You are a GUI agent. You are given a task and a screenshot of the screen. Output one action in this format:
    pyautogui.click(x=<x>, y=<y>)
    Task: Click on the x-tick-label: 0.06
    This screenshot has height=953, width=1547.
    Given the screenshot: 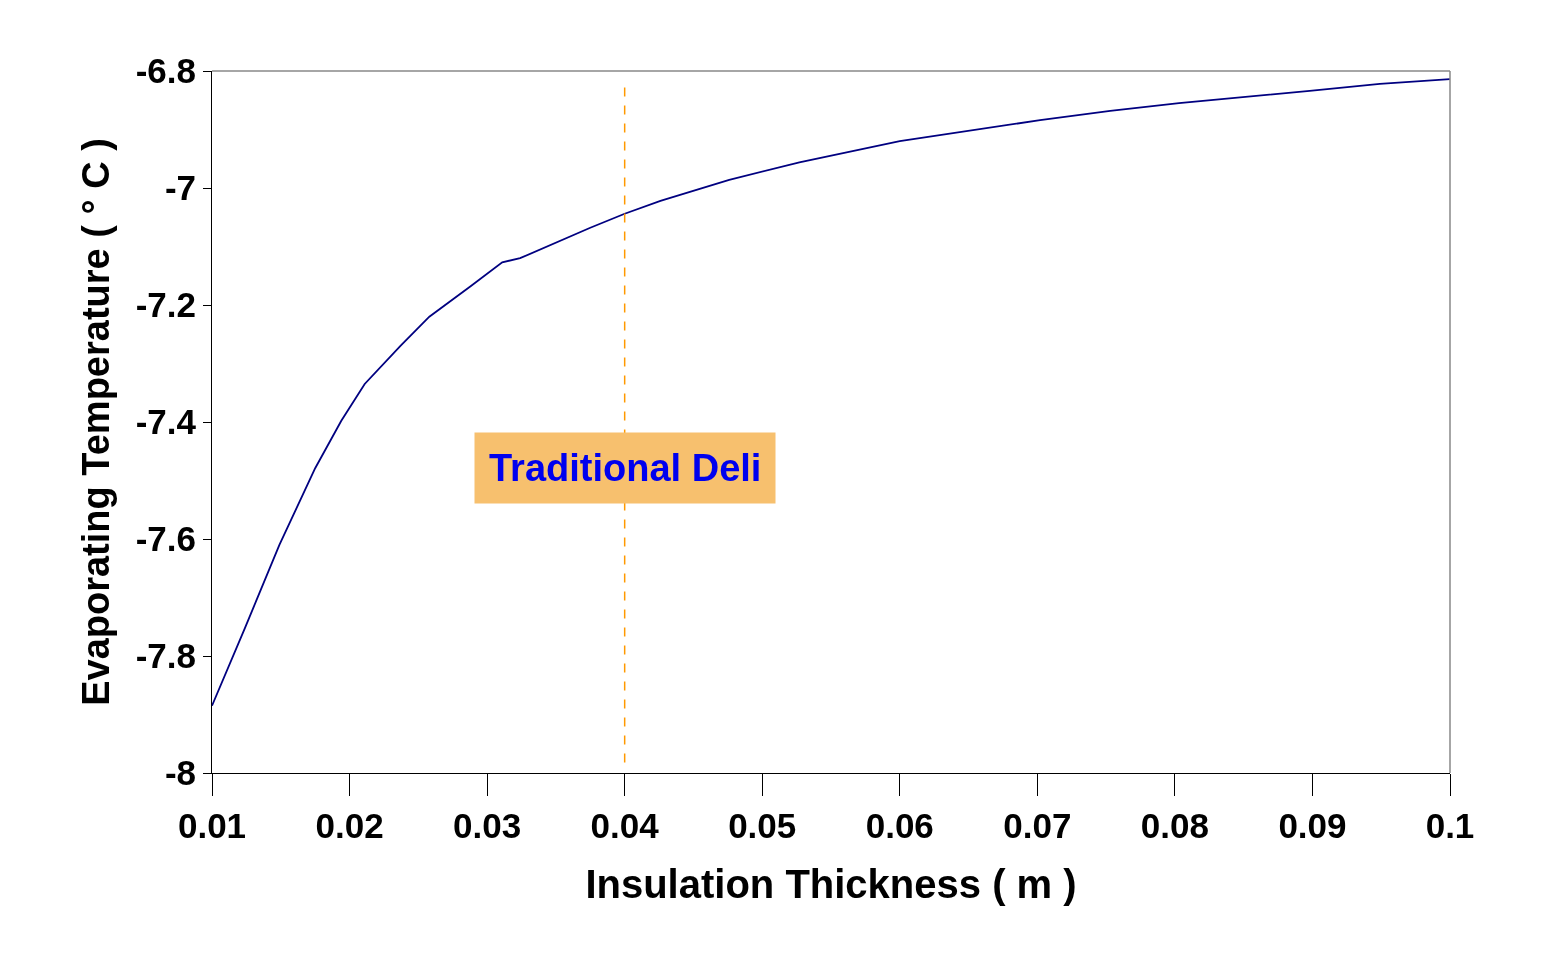 What is the action you would take?
    pyautogui.click(x=899, y=825)
    